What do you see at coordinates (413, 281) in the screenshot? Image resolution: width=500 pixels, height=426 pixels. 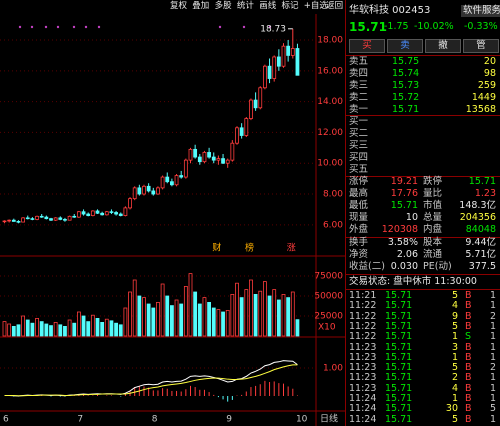 I see `trade-status: 交易状态: 盘中休市 11:30:00` at bounding box center [413, 281].